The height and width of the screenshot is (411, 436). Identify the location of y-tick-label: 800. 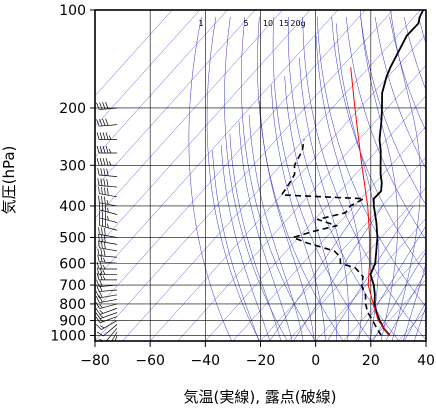
(72, 305).